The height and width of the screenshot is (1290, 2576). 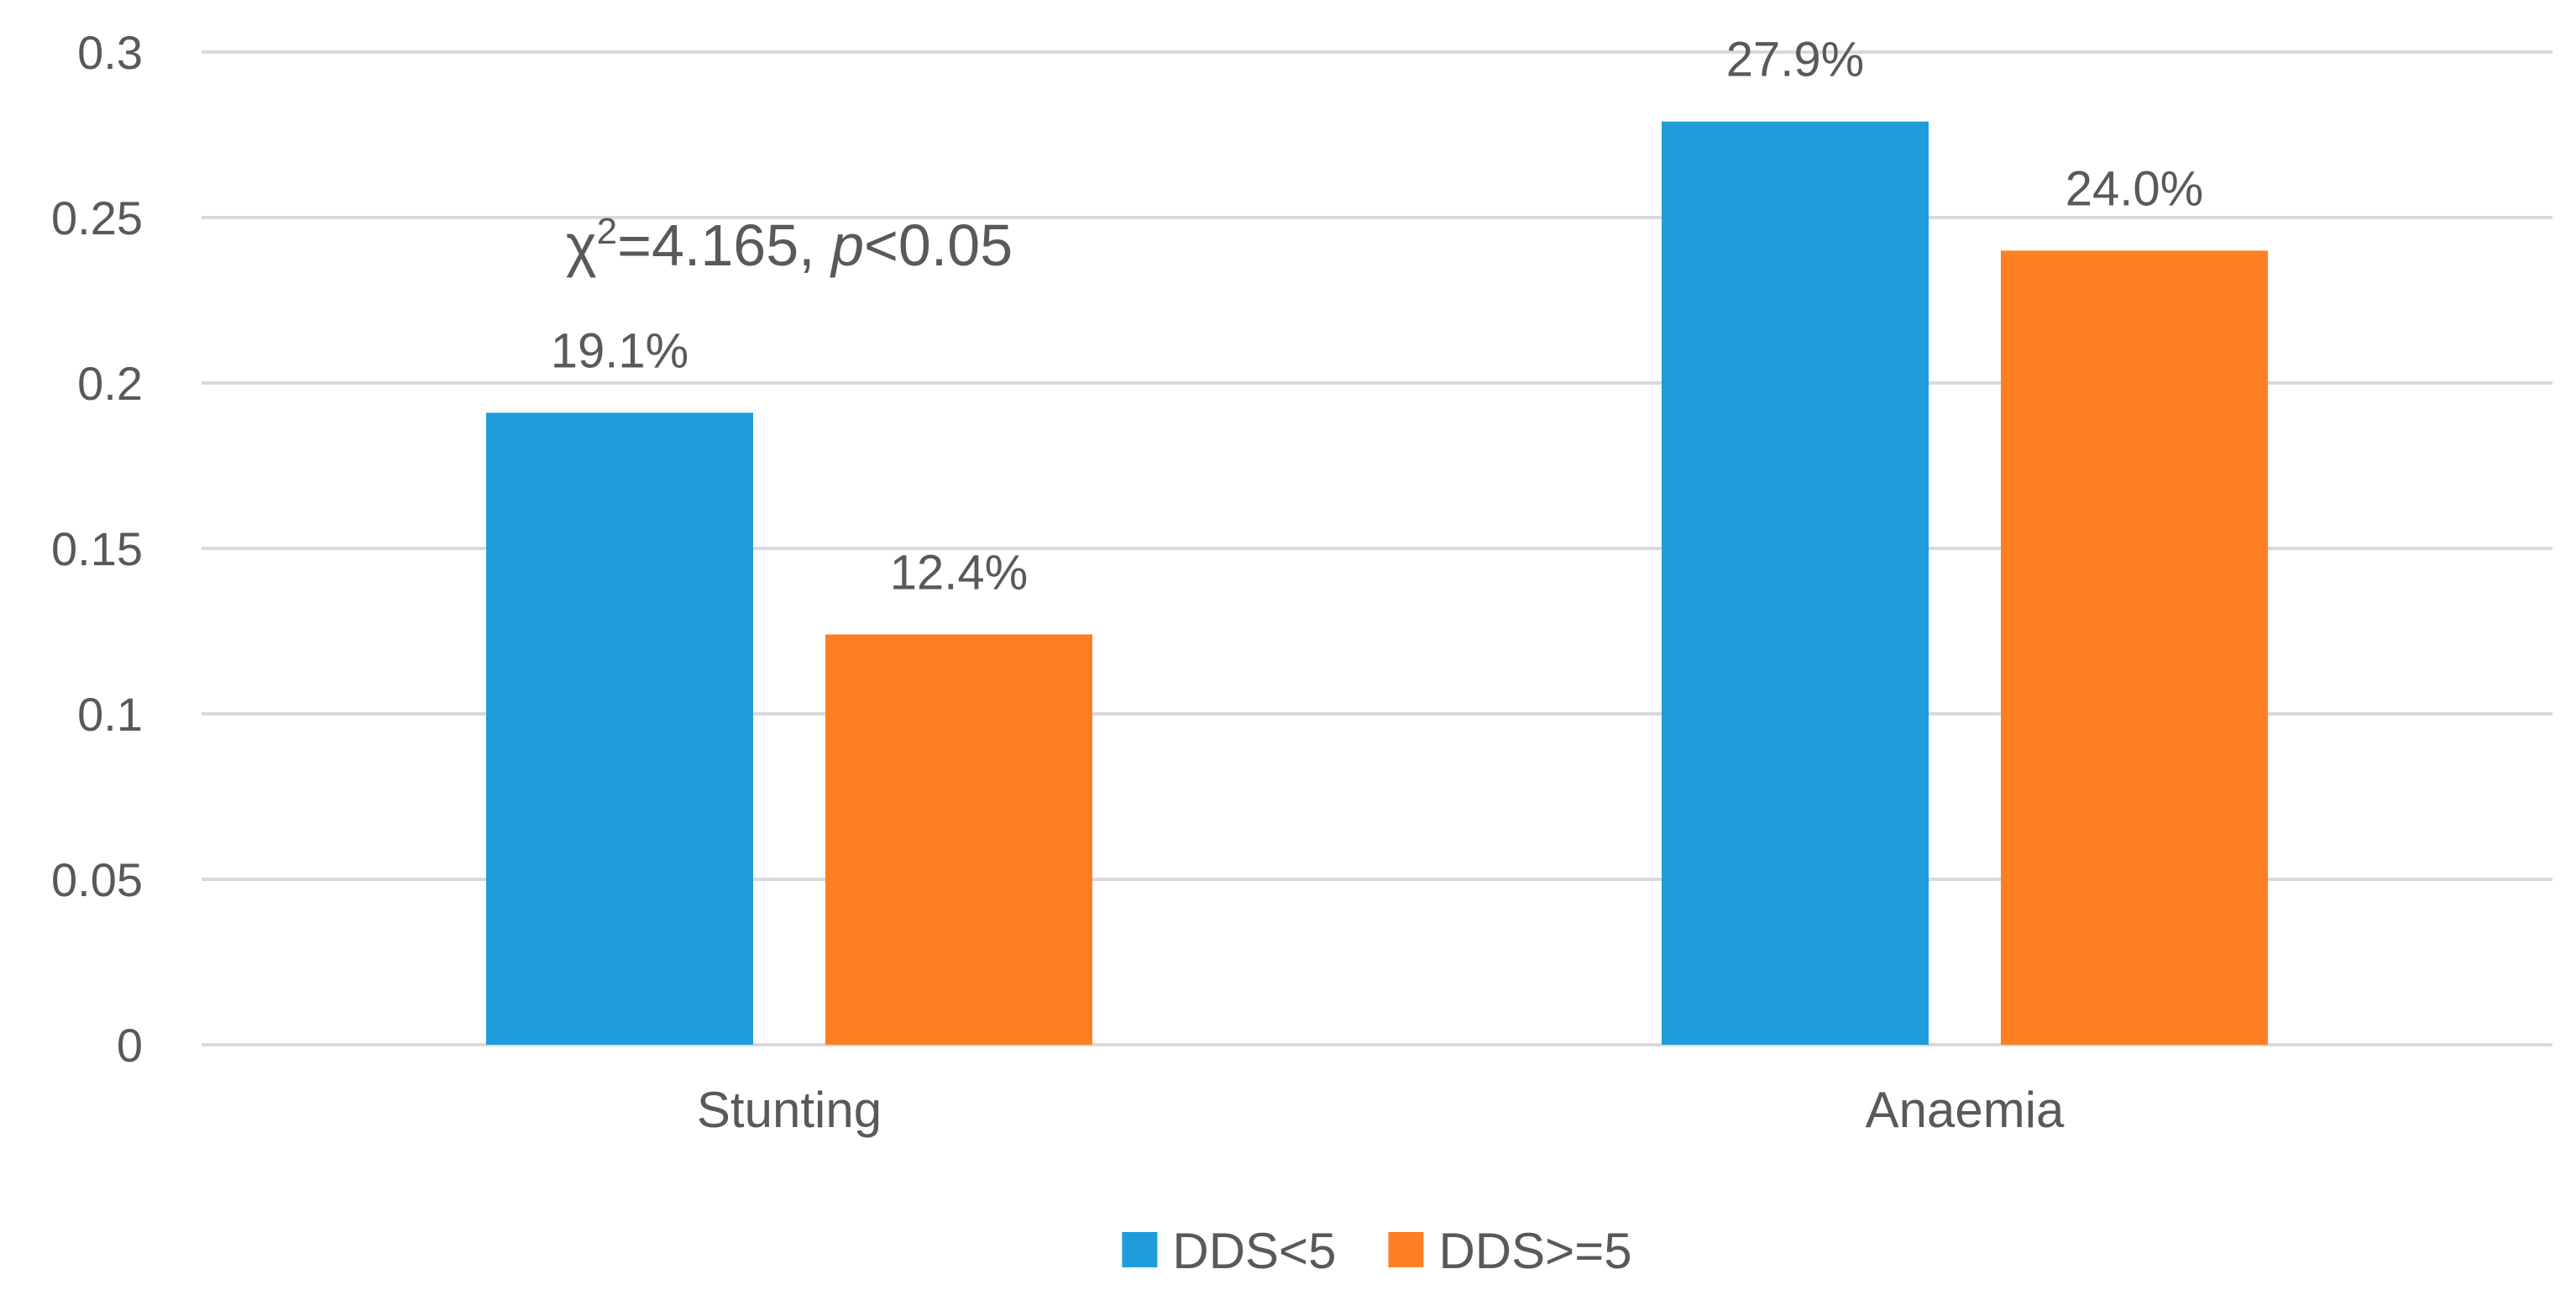 What do you see at coordinates (790, 1110) in the screenshot?
I see `category-label-stunting: Stunting` at bounding box center [790, 1110].